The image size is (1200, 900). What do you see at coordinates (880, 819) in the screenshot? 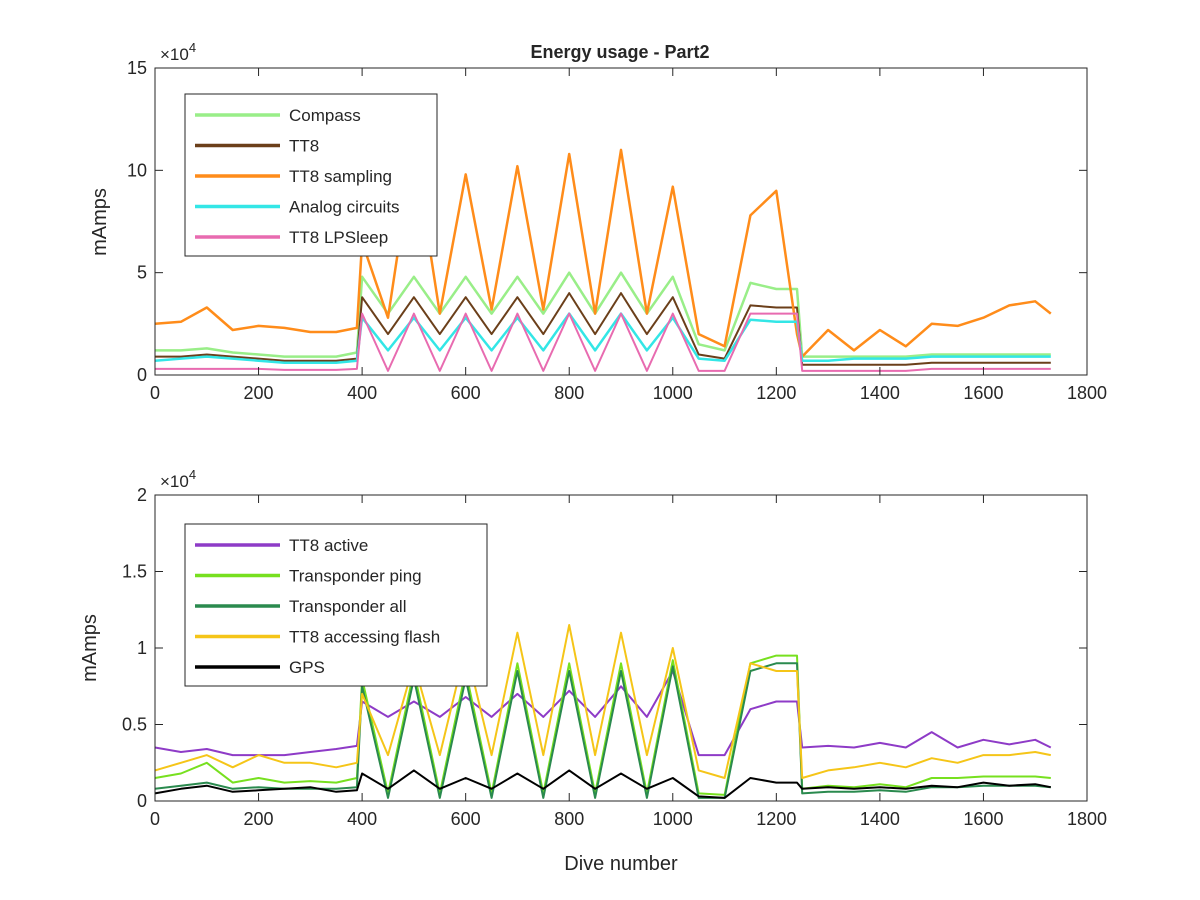
I see `bottom-x-tick-label: 1400` at bounding box center [880, 819].